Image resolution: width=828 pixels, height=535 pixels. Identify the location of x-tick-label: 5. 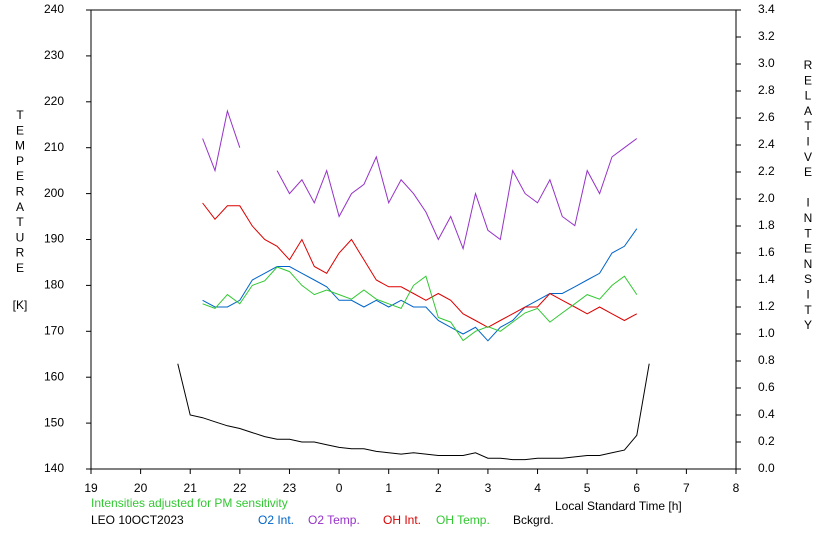
(587, 488).